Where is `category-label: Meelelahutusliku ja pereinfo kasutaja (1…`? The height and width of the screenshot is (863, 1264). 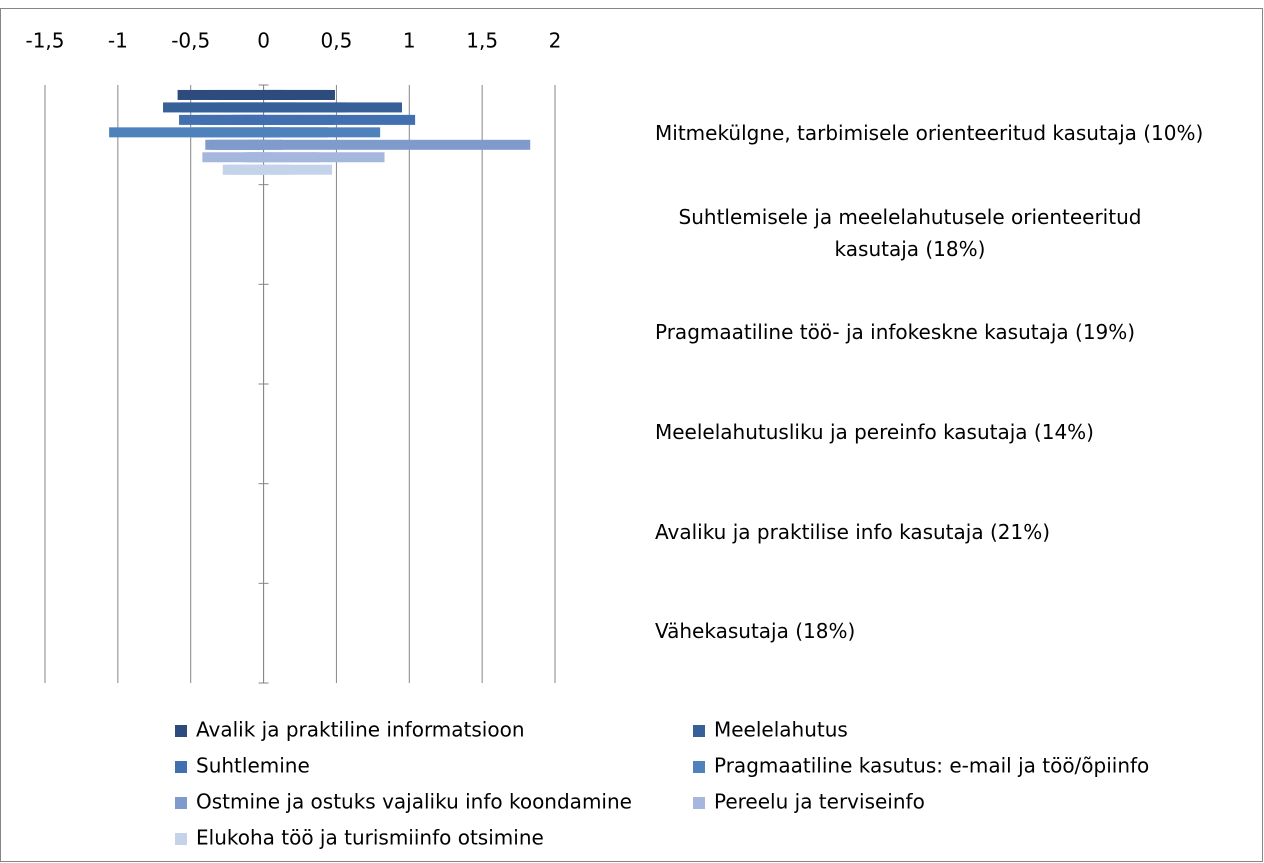 category-label: Meelelahutusliku ja pereinfo kasutaja (1… is located at coordinates (874, 431).